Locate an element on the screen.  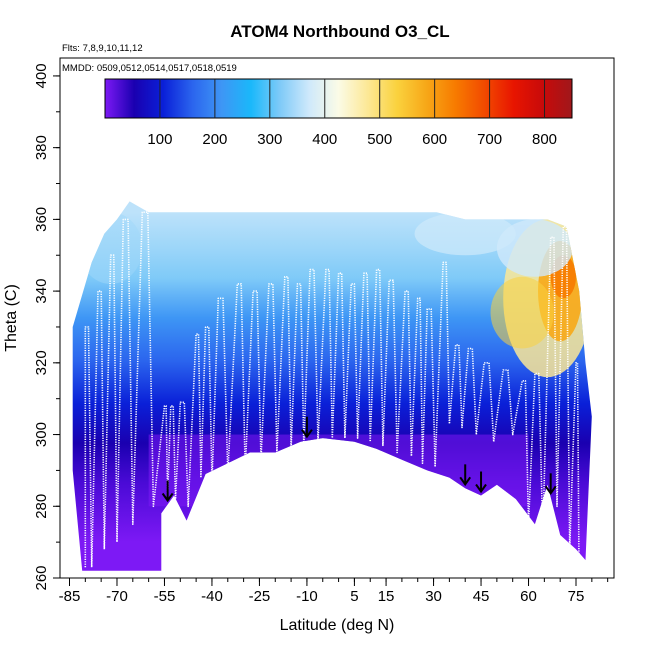
x-tick-label: 5 is located at coordinates (354, 596).